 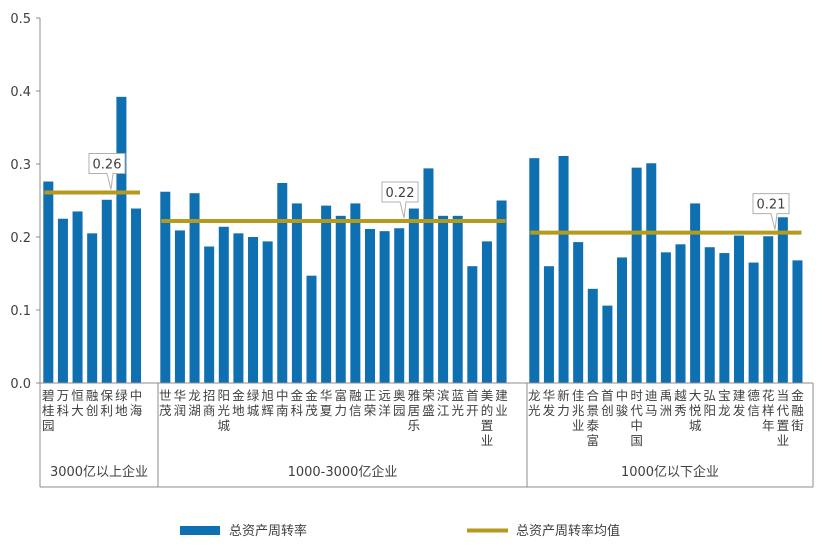 I want to click on mean-callout-label: 0.26, so click(x=107, y=164).